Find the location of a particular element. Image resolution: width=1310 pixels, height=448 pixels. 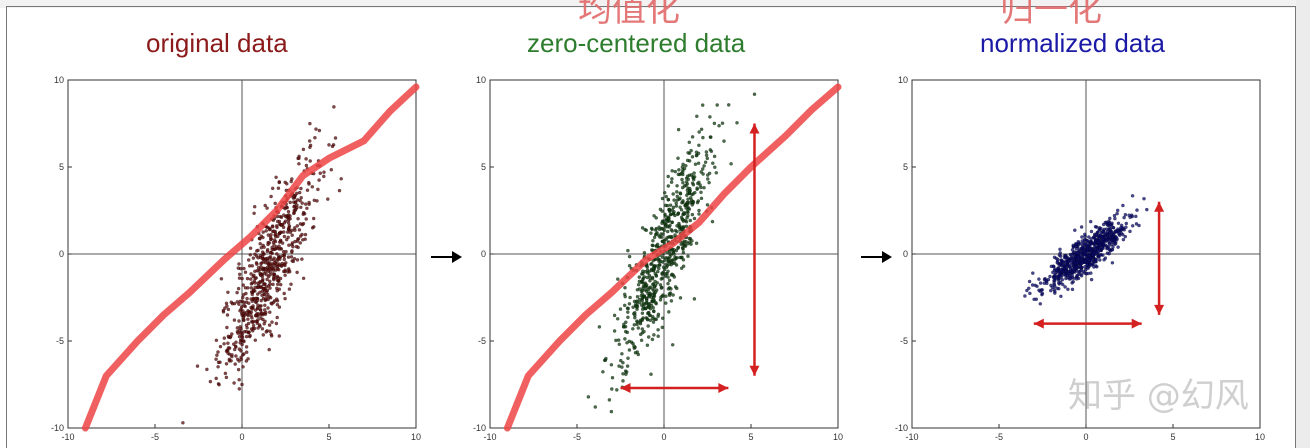

x-tick-label: 0 is located at coordinates (663, 437).